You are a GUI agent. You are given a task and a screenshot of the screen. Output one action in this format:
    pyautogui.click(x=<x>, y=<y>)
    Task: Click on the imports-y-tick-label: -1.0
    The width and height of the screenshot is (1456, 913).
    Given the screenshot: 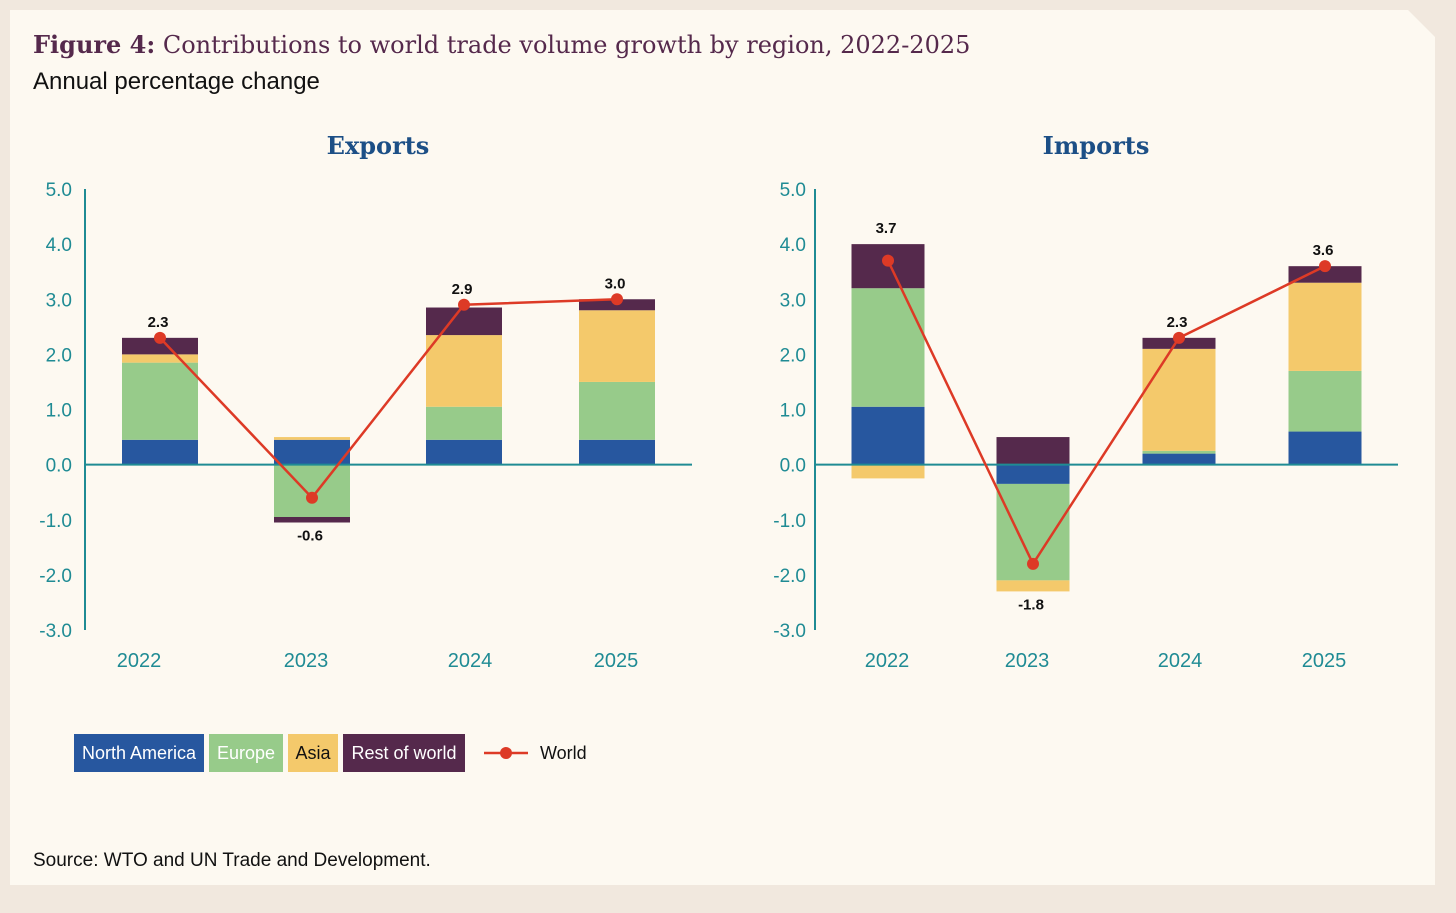 What is the action you would take?
    pyautogui.click(x=789, y=521)
    